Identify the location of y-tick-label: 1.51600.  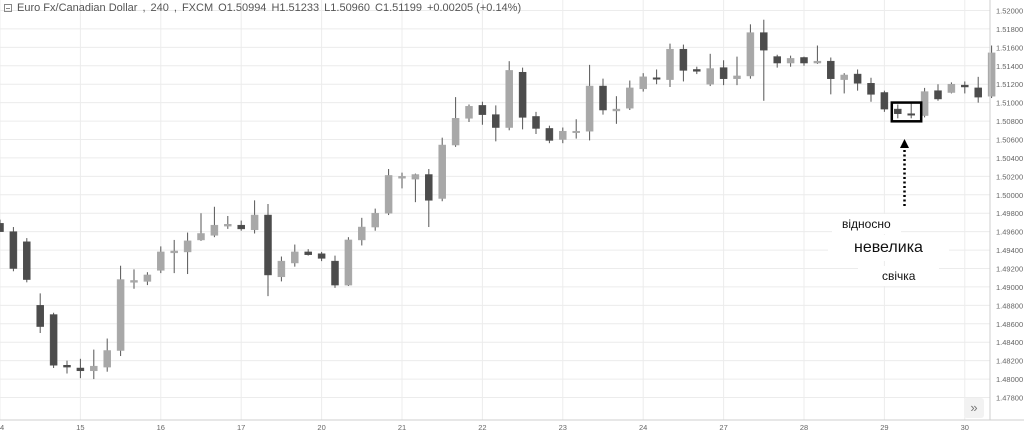
(1009, 47).